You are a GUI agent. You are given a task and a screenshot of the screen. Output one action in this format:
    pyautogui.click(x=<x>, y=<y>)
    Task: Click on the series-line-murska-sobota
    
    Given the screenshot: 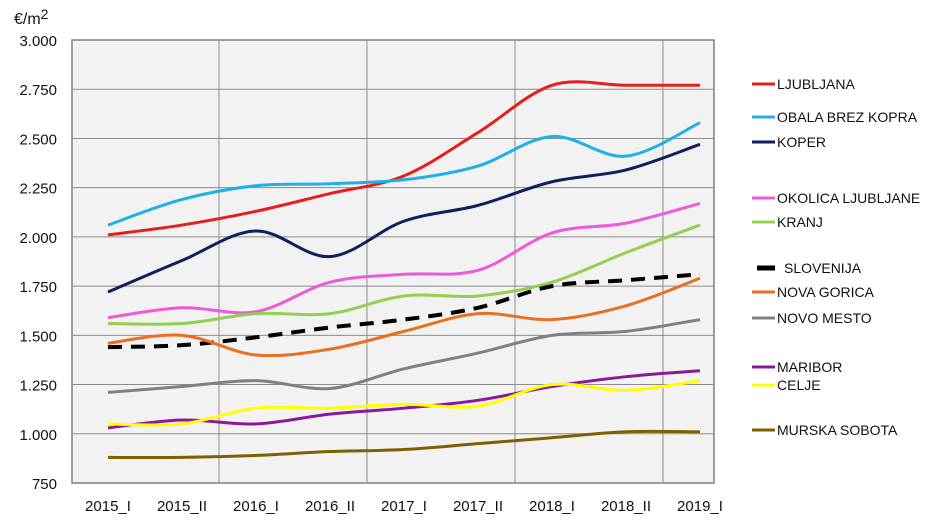 What is the action you would take?
    pyautogui.click(x=404, y=444)
    